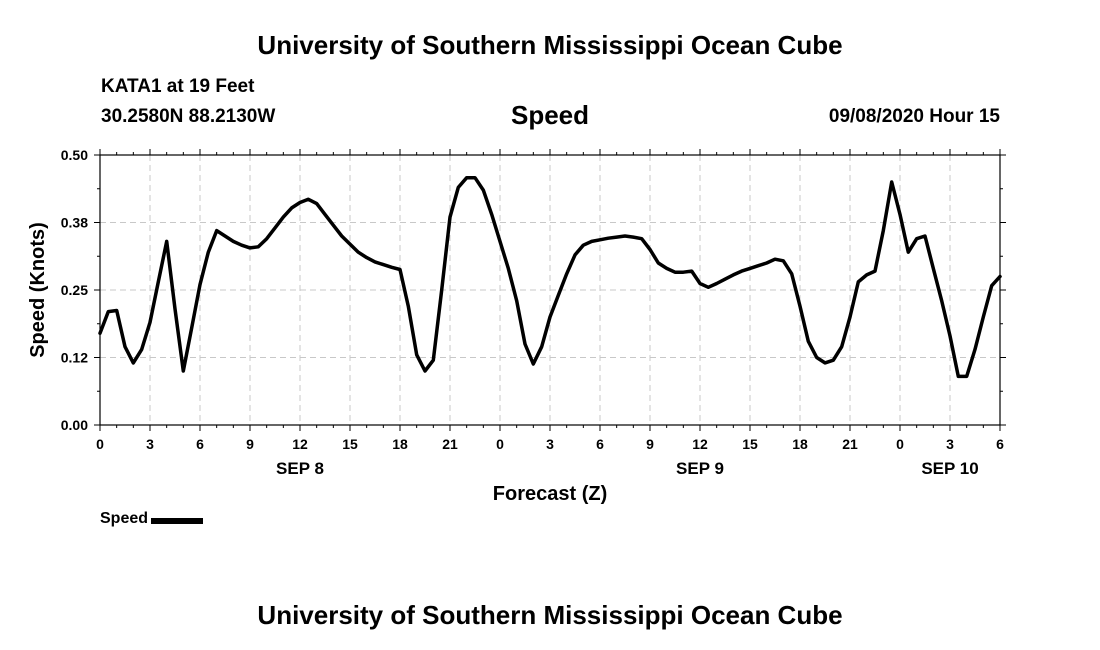  What do you see at coordinates (177, 520) in the screenshot?
I see `legend-line-swatch` at bounding box center [177, 520].